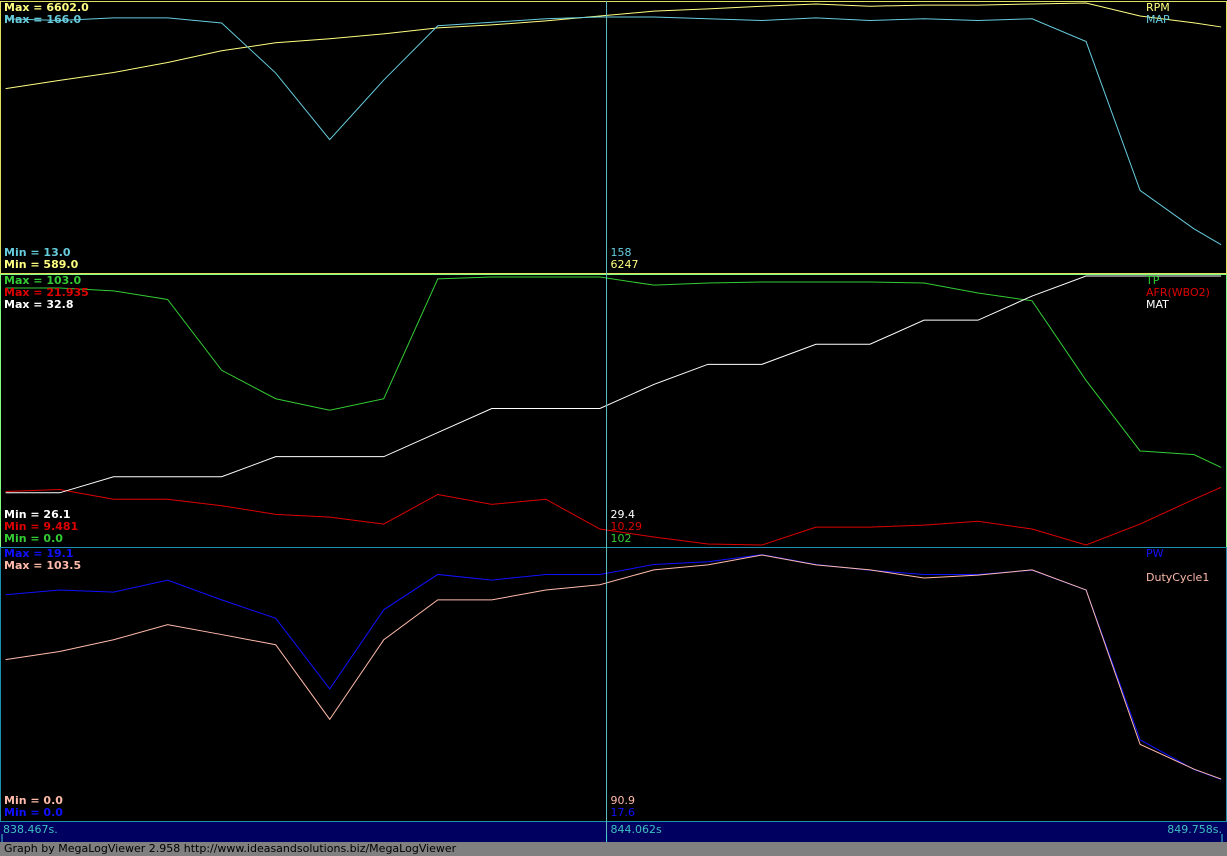 The height and width of the screenshot is (856, 1227). What do you see at coordinates (1194, 829) in the screenshot?
I see `x-tick-label: 849.758s.` at bounding box center [1194, 829].